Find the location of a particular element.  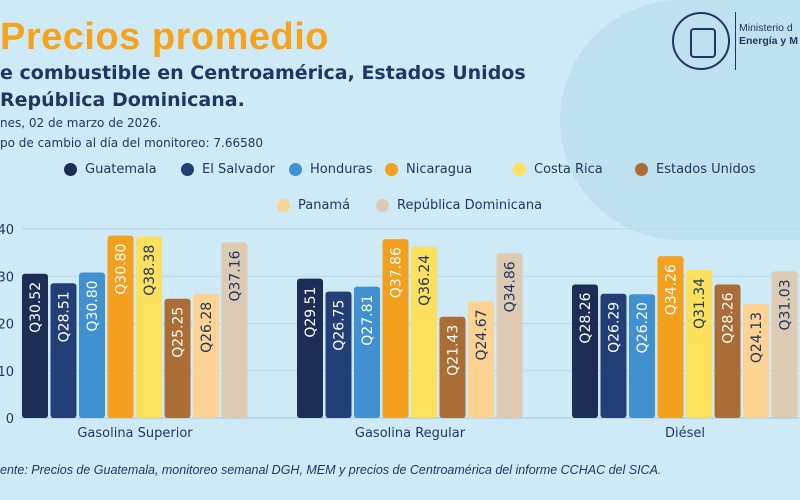

legend-label: República Dominicana is located at coordinates (470, 205).